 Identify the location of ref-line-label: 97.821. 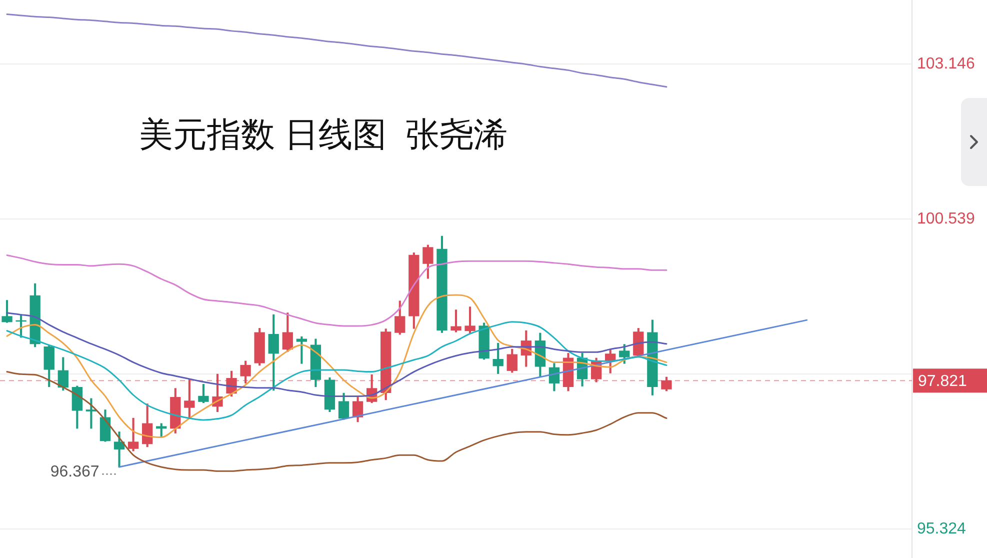
(943, 381).